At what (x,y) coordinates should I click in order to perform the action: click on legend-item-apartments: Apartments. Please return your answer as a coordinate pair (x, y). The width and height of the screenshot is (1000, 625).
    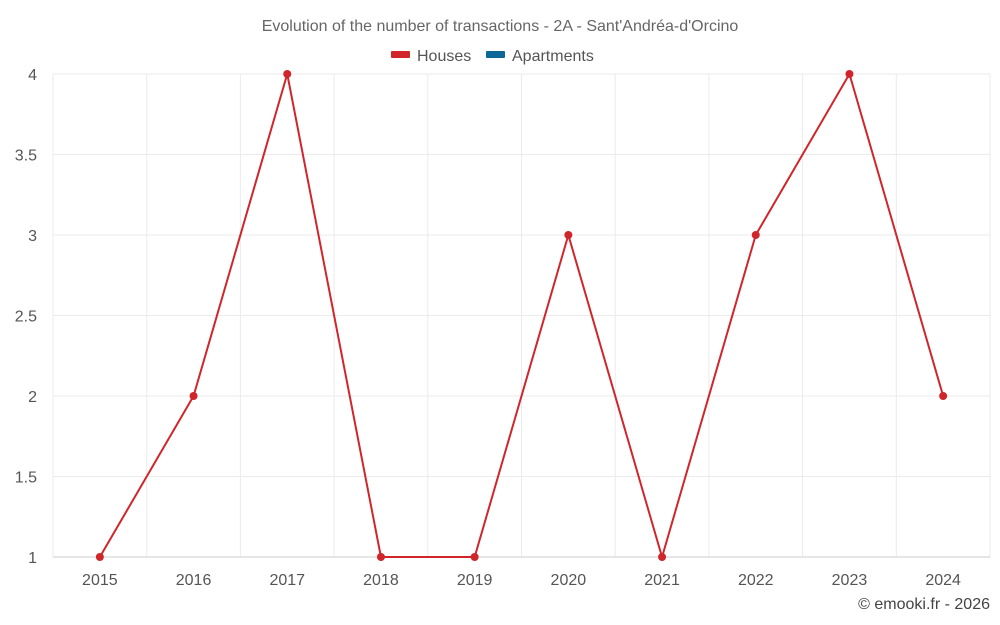
    Looking at the image, I should click on (540, 56).